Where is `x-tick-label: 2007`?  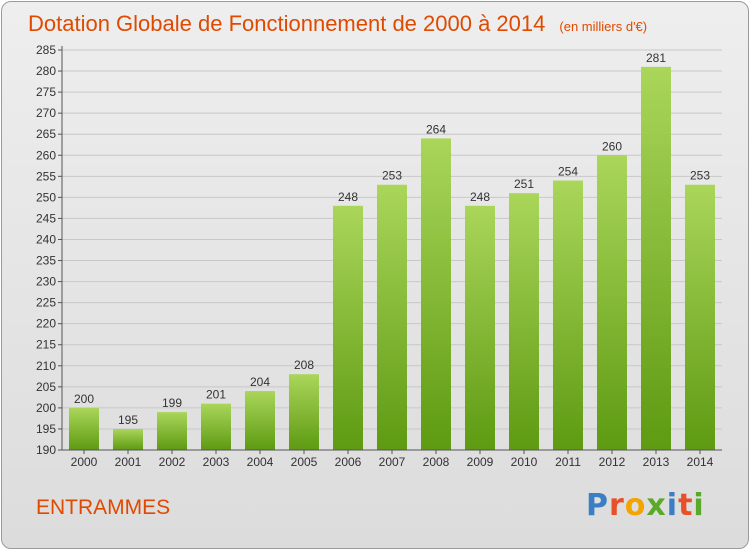 x-tick-label: 2007 is located at coordinates (392, 462).